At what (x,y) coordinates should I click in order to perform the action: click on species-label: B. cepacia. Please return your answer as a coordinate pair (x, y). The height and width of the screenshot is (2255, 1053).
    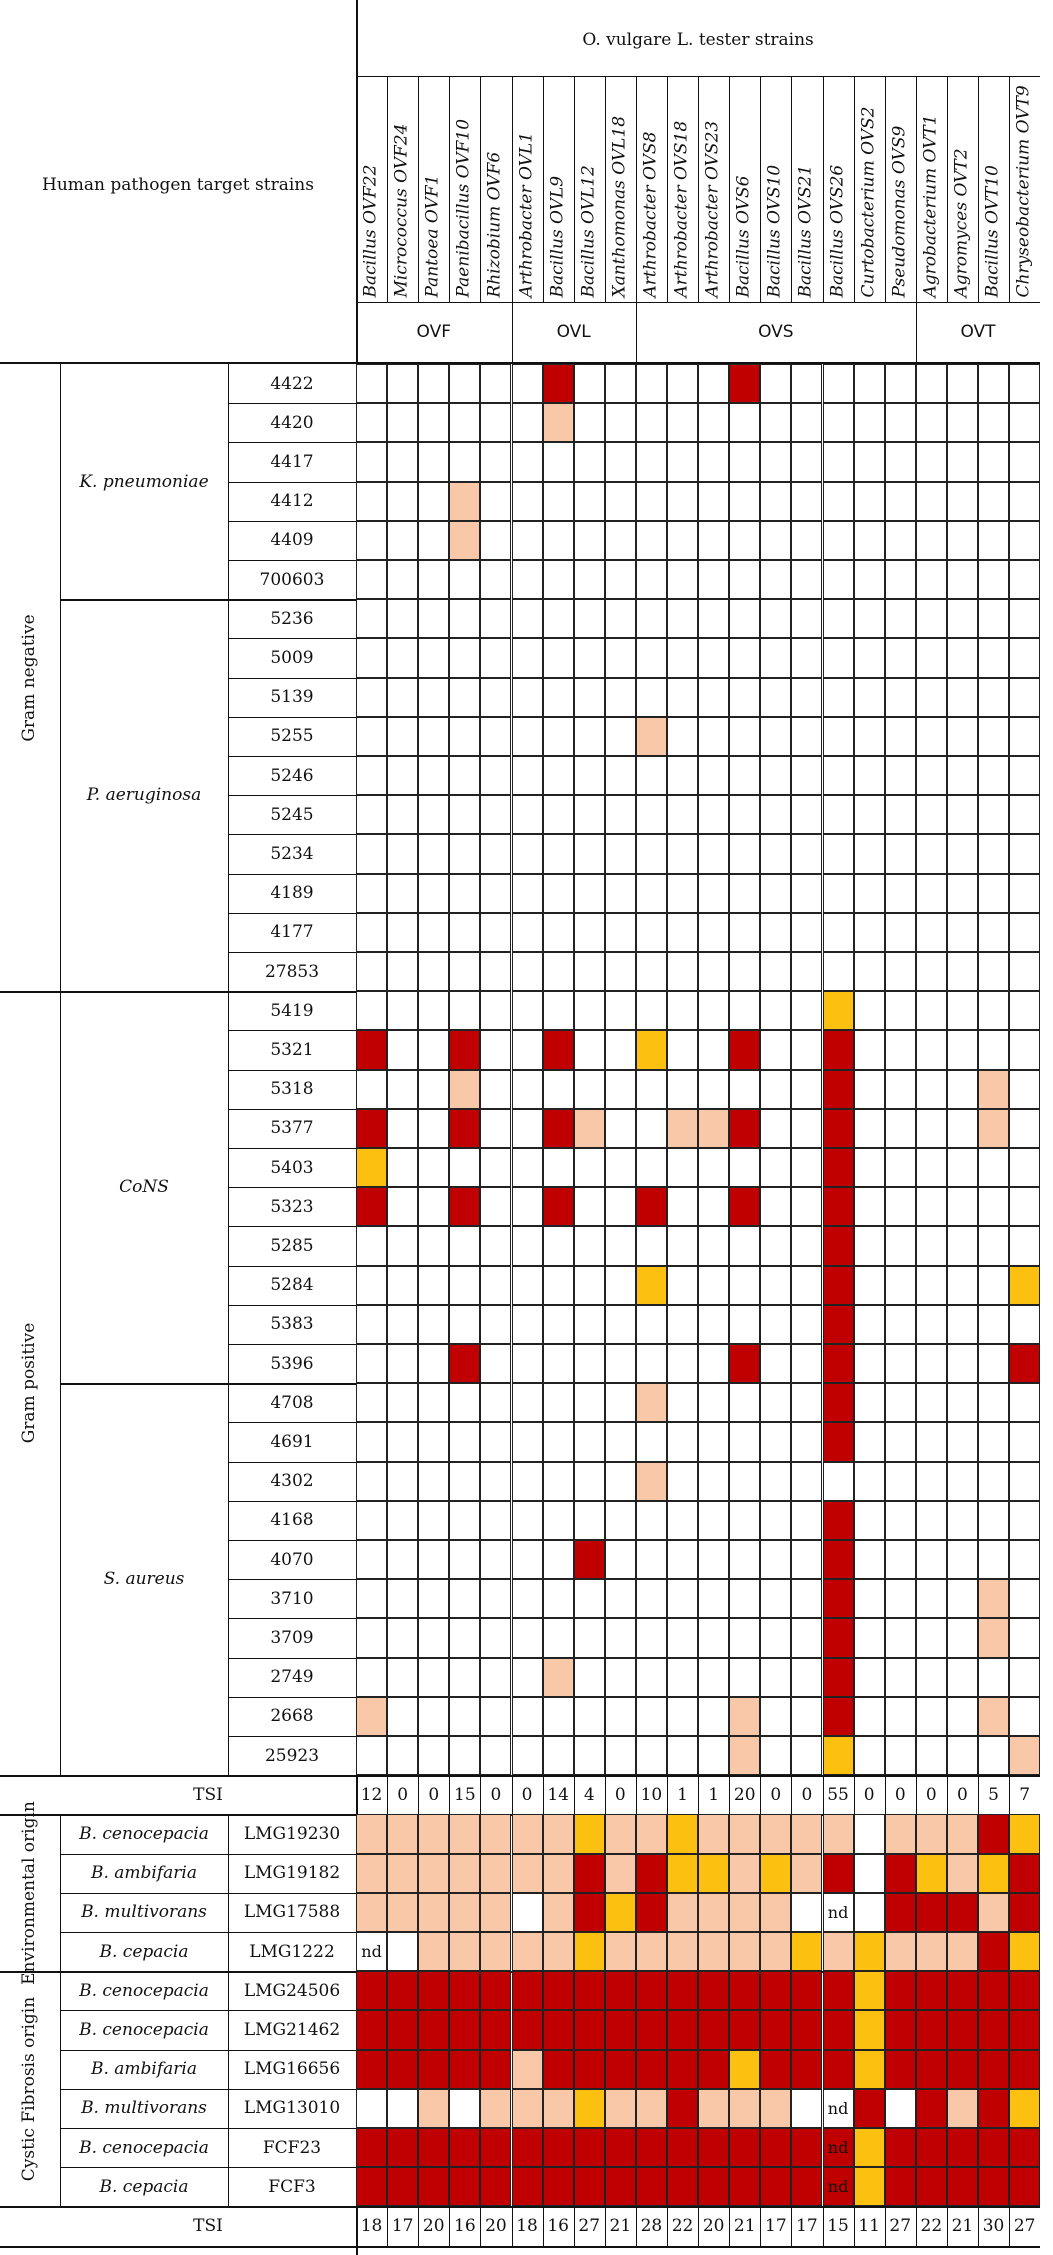
    Looking at the image, I should click on (144, 2186).